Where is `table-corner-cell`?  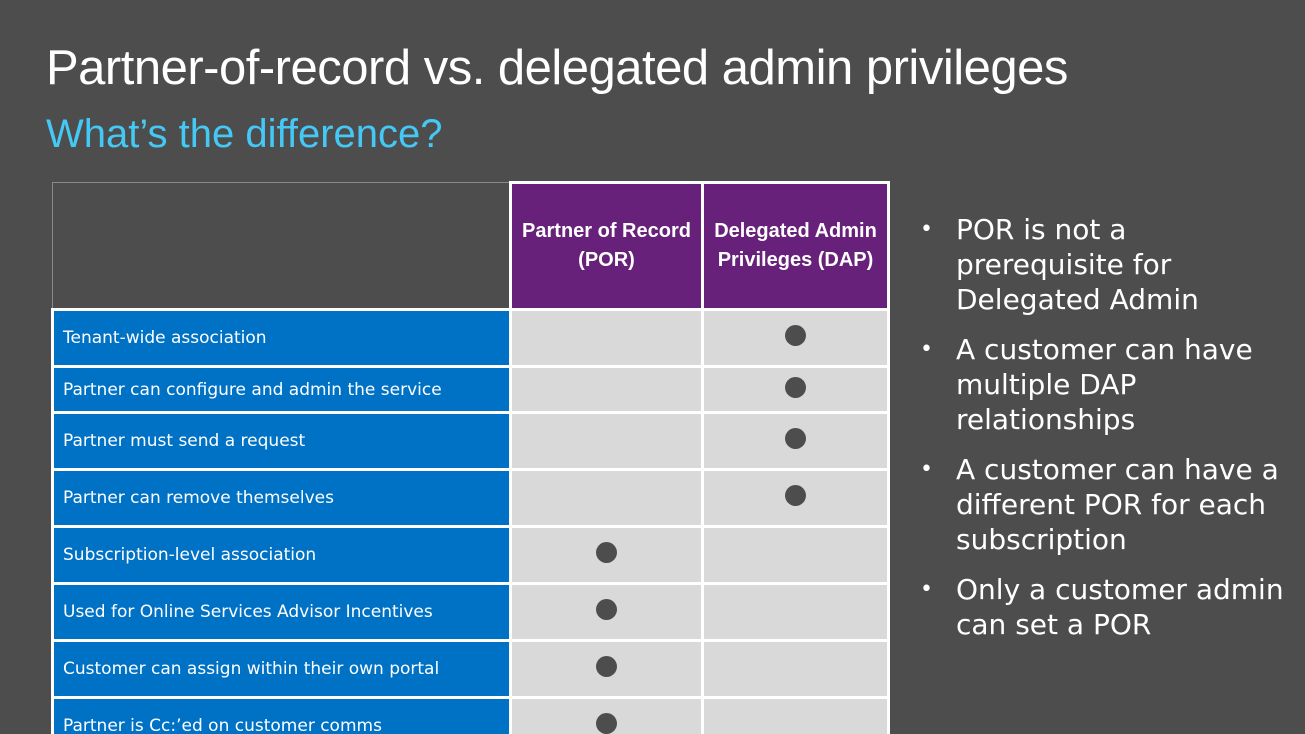 table-corner-cell is located at coordinates (282, 246).